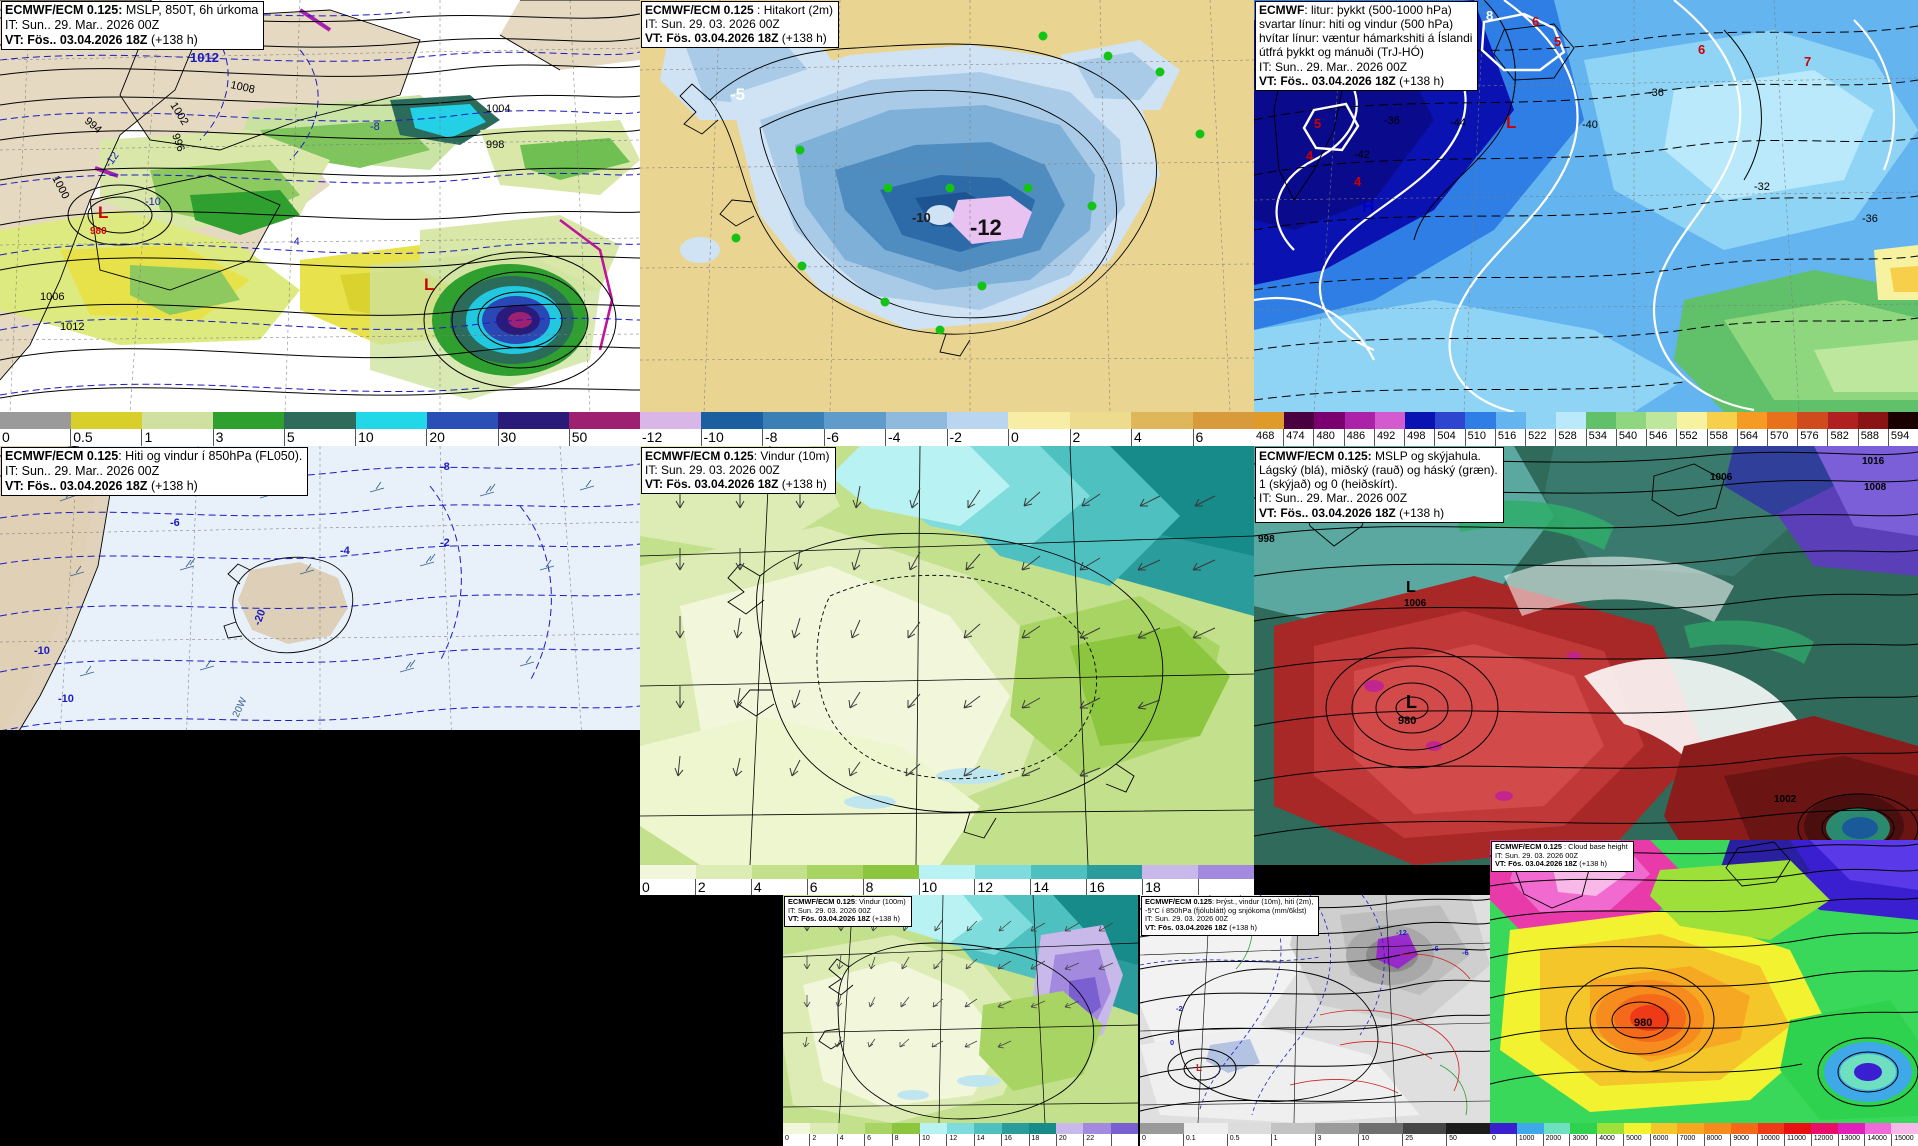 The height and width of the screenshot is (1146, 1918). I want to click on tick-label: 564, so click(1751, 437).